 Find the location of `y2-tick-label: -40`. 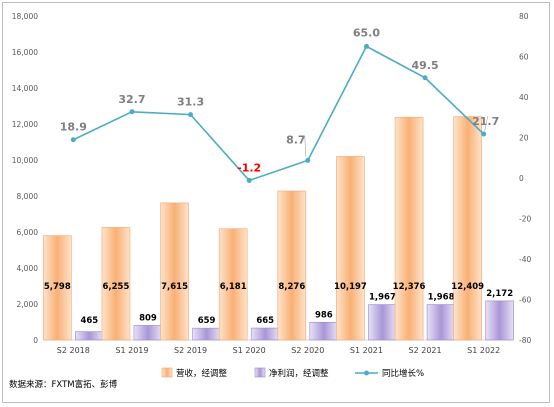

y2-tick-label: -40 is located at coordinates (525, 259).